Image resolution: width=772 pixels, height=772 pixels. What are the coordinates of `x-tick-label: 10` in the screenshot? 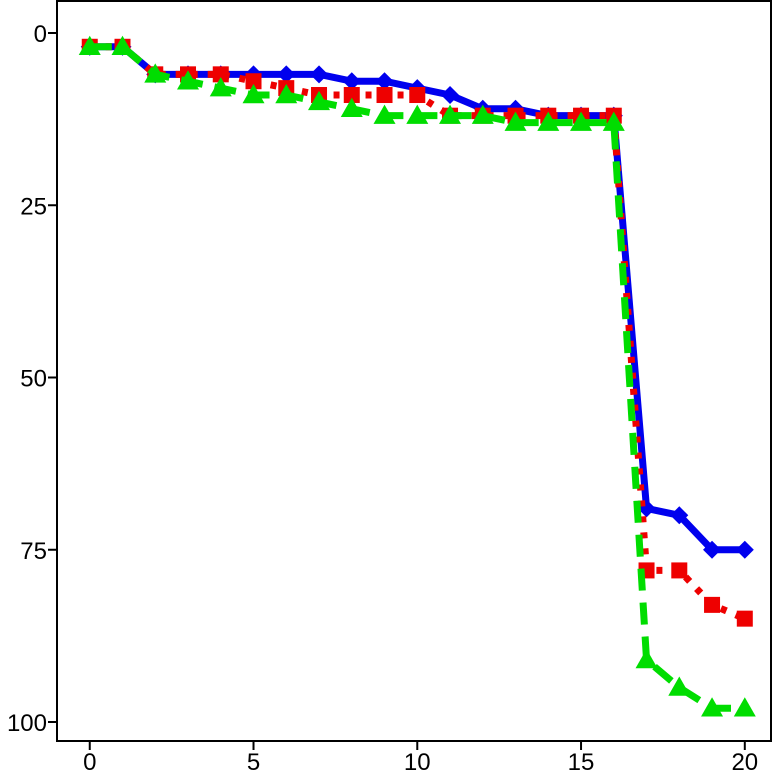 It's located at (417, 760).